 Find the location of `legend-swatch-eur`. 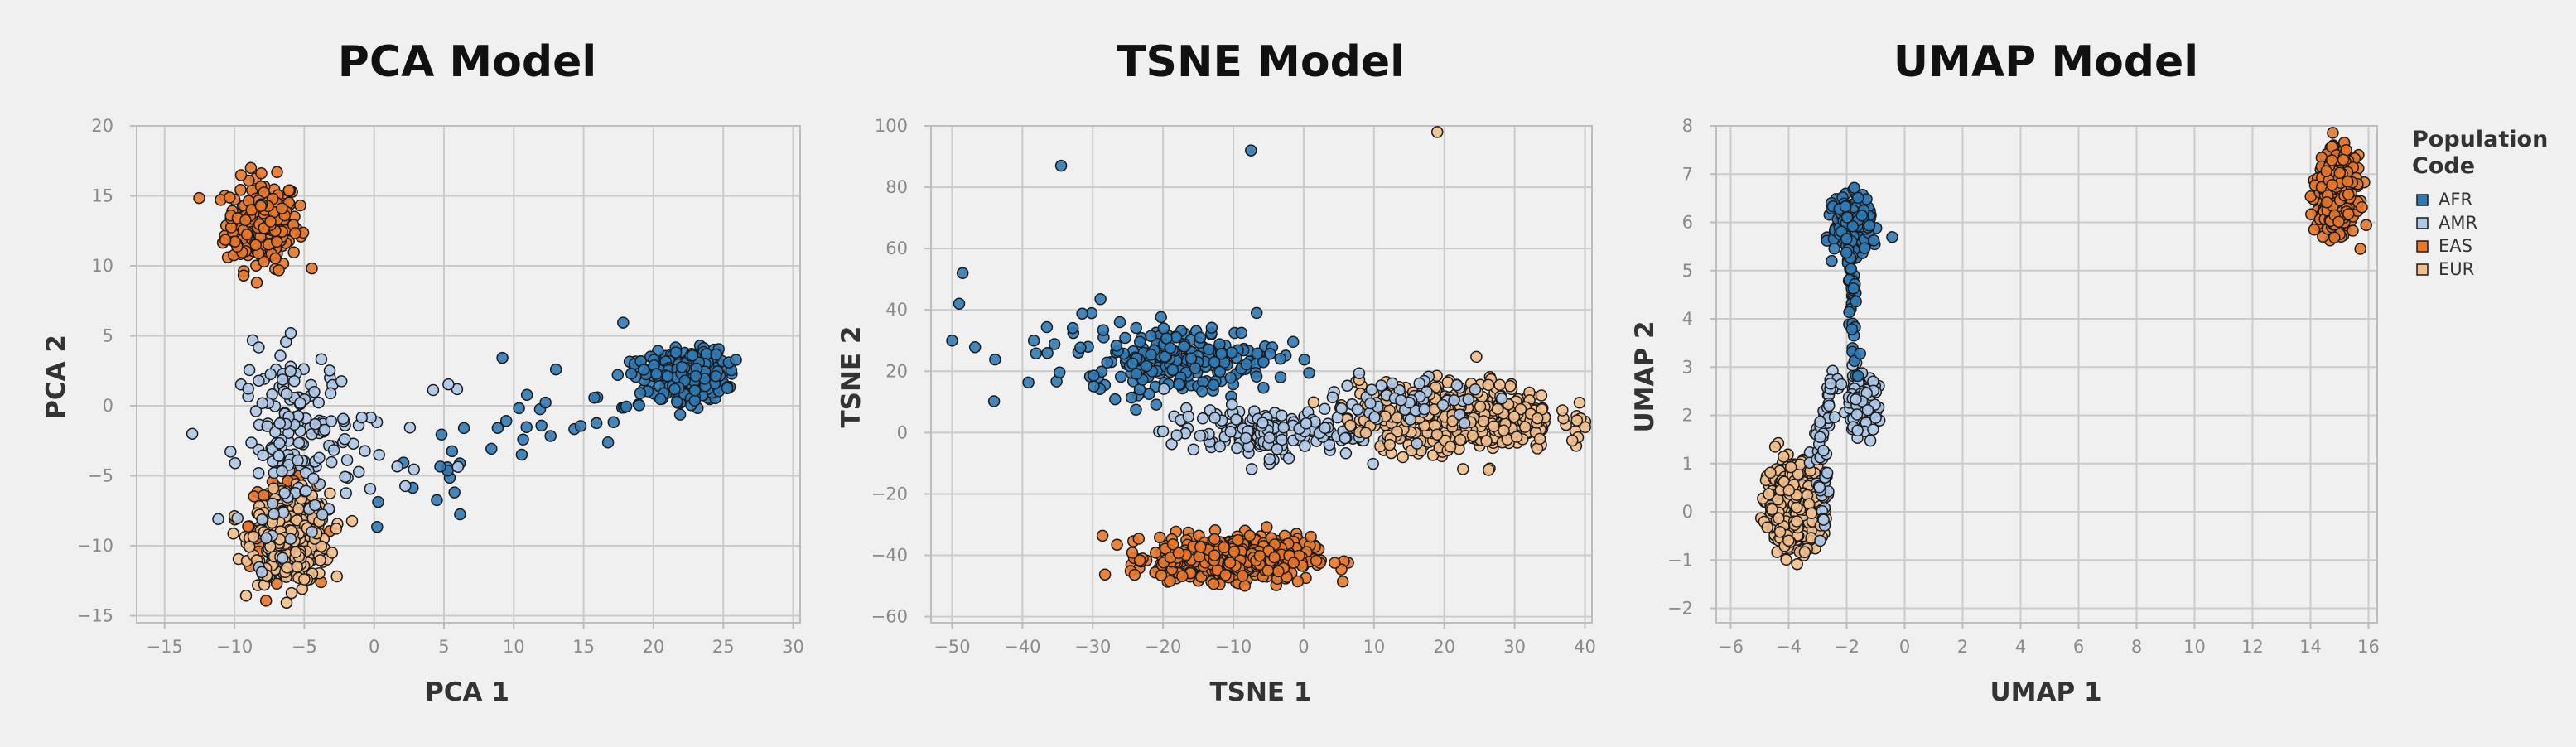

legend-swatch-eur is located at coordinates (2422, 269).